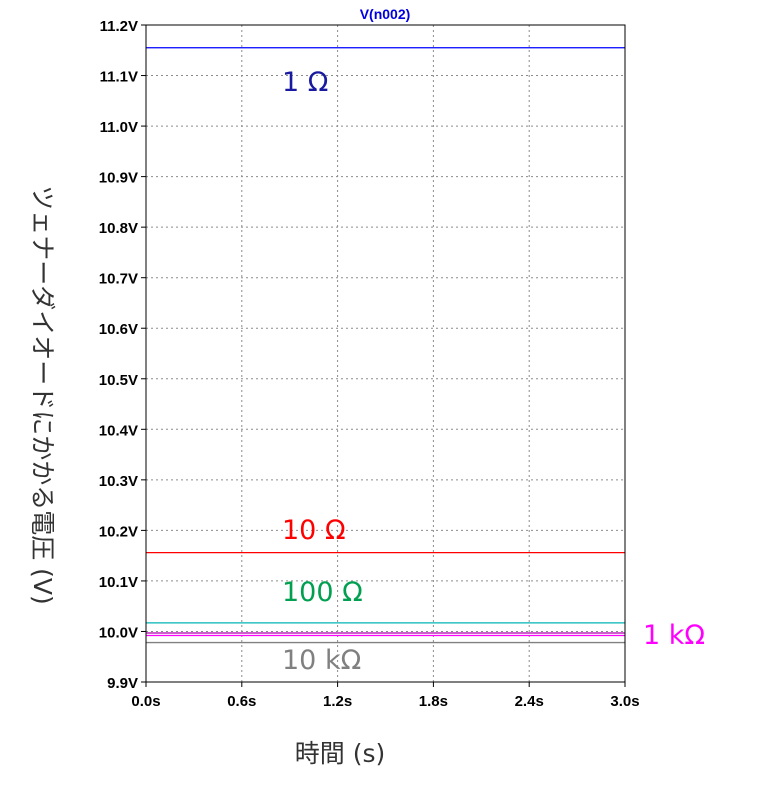 The image size is (770, 793). I want to click on y-tick-label: 10.8V, so click(118, 228).